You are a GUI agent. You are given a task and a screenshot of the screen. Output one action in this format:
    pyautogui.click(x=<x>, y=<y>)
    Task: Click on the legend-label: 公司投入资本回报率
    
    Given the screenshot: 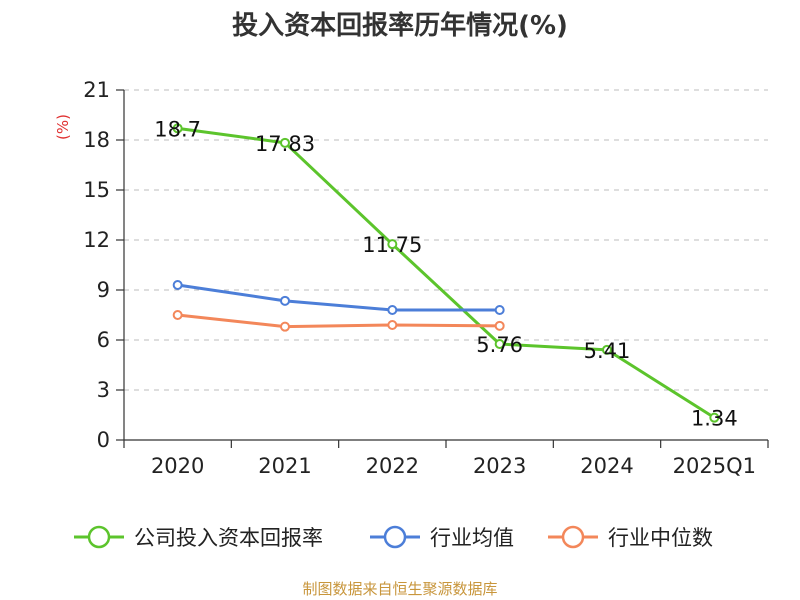 What is the action you would take?
    pyautogui.click(x=228, y=538)
    